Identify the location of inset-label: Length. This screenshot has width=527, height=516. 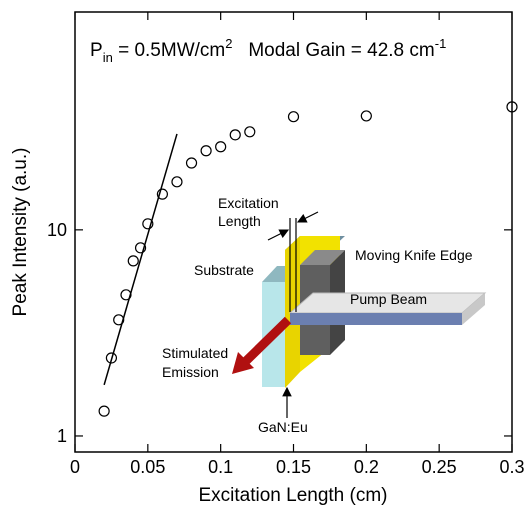
(239, 221).